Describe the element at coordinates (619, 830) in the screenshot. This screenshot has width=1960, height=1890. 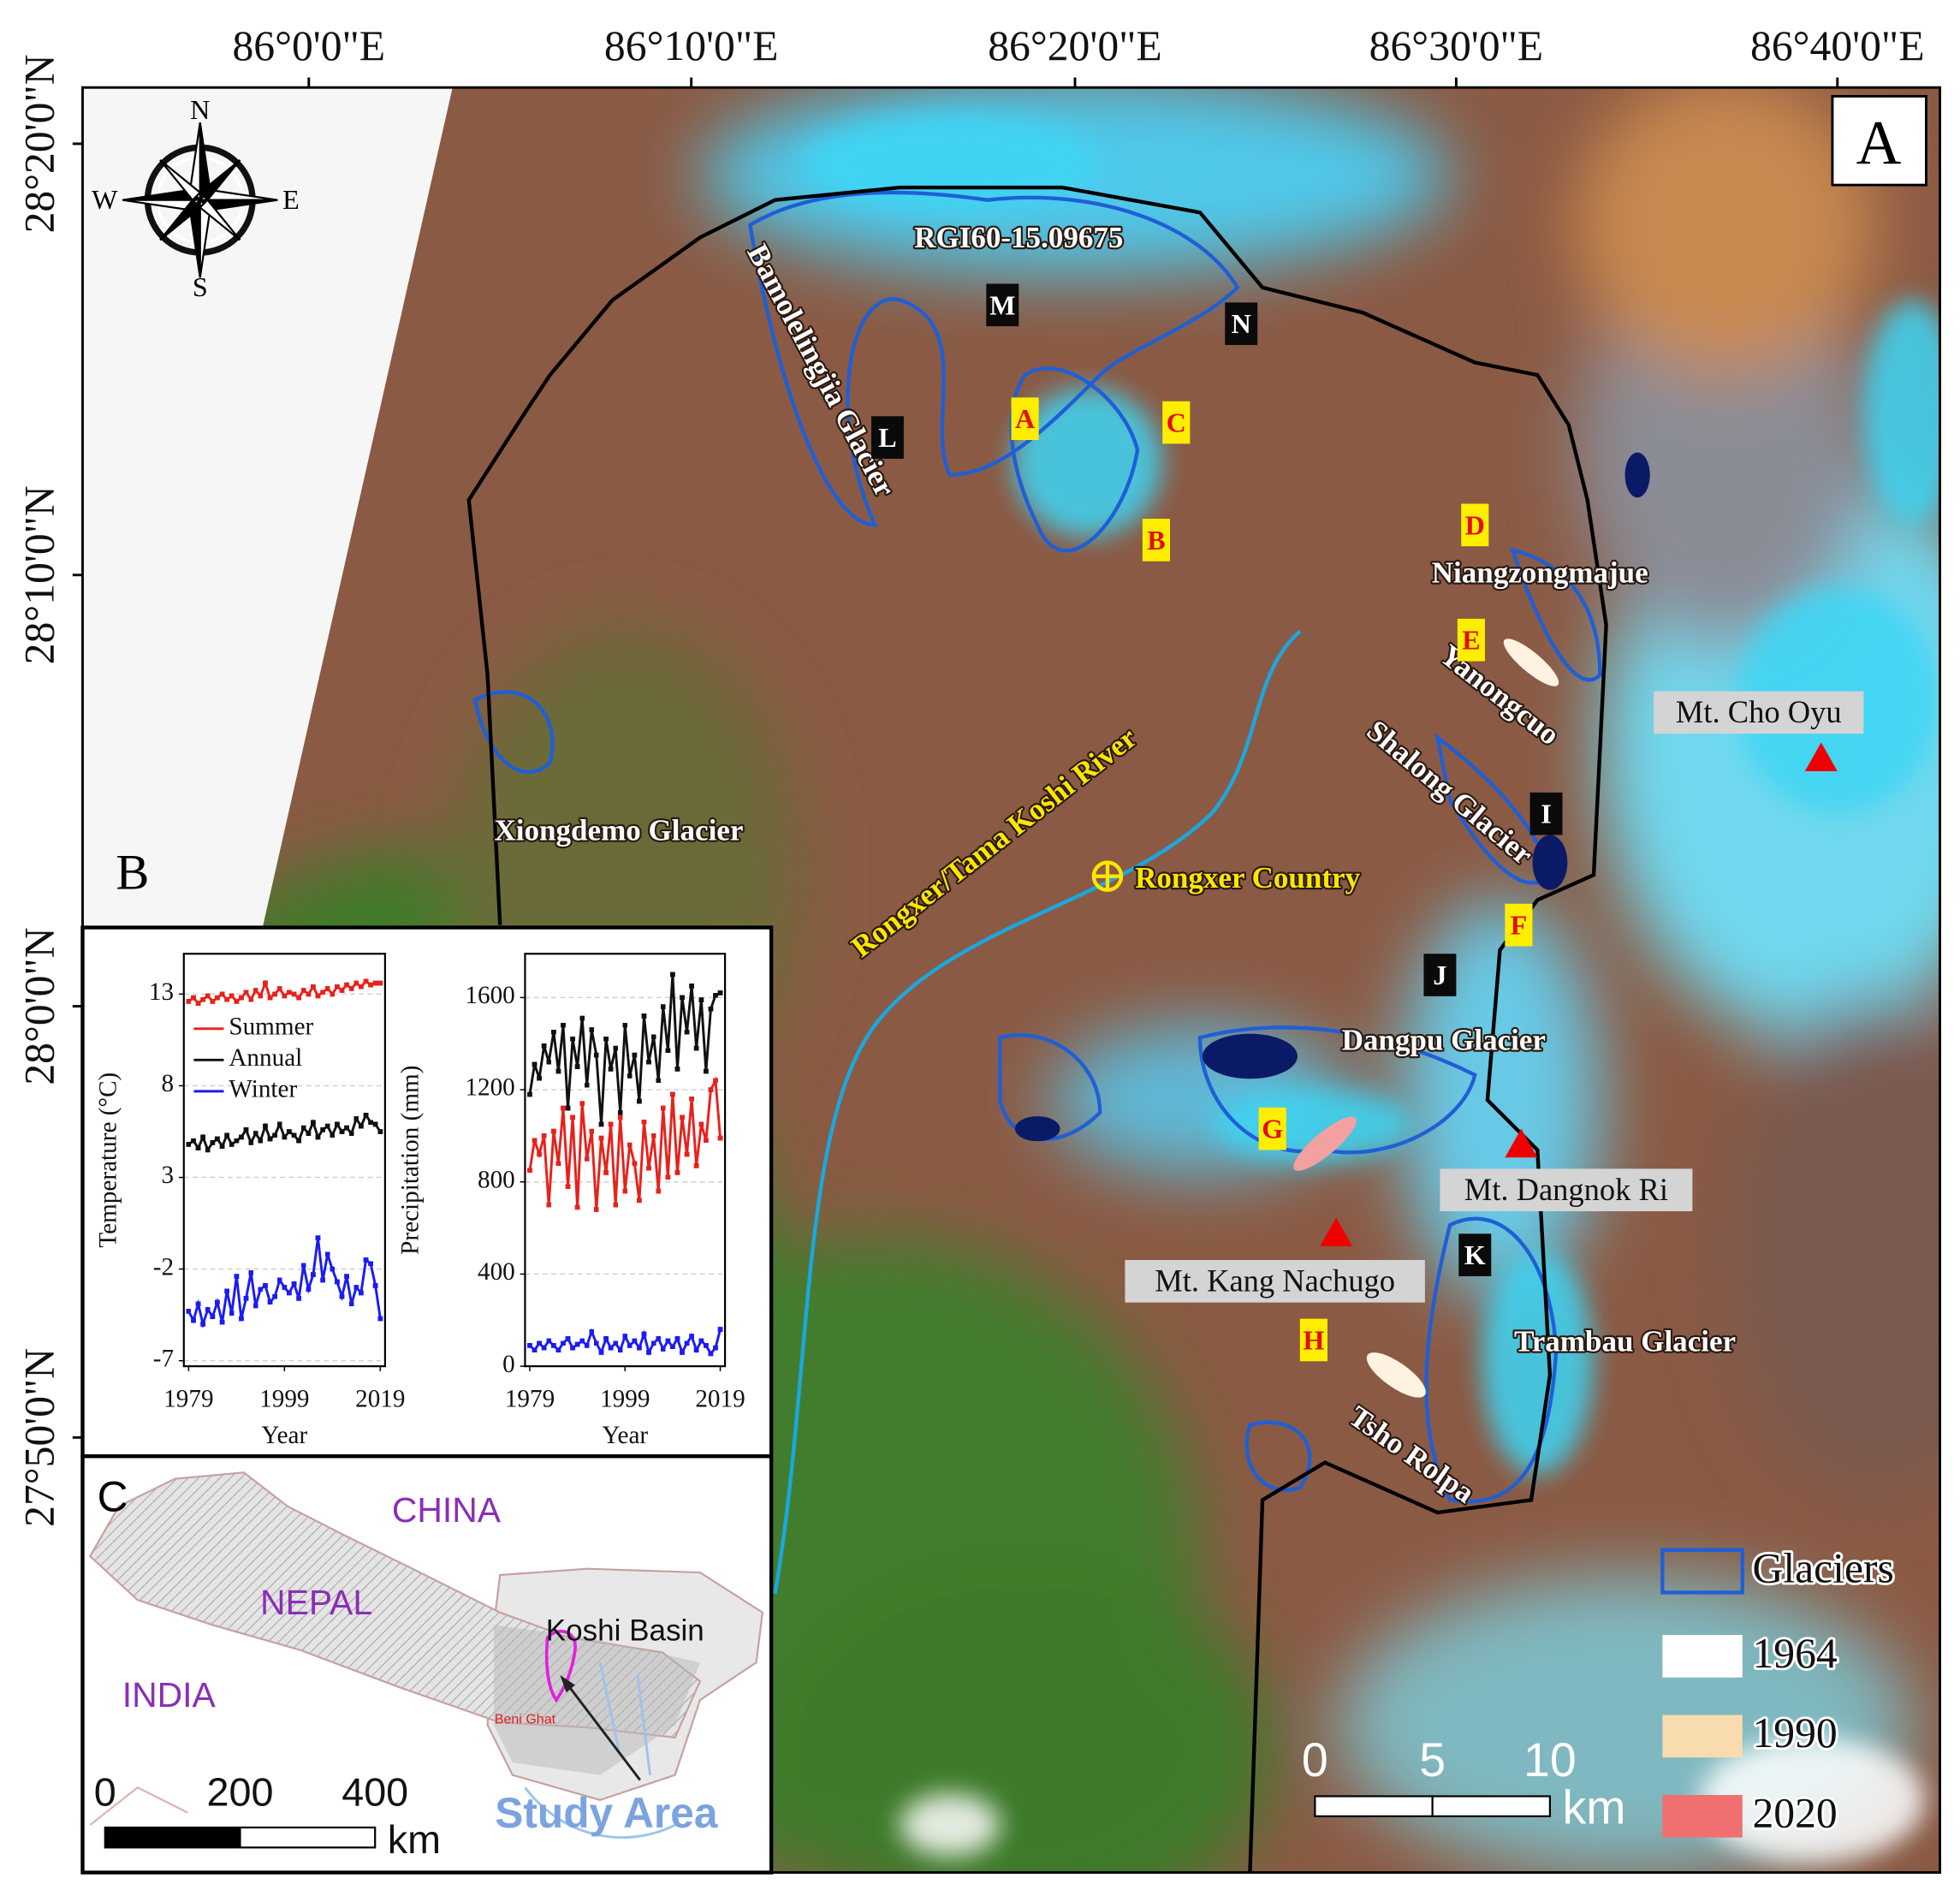
I see `glacier-label: Xiongdemo Glacier` at that location.